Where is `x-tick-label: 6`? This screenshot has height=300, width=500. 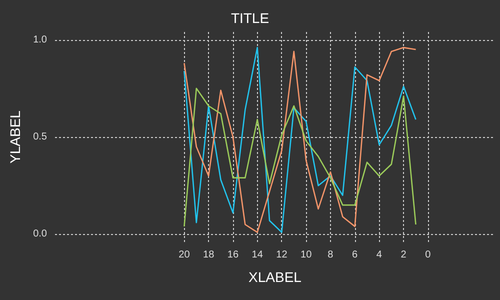 x-tick-label: 6 is located at coordinates (355, 255).